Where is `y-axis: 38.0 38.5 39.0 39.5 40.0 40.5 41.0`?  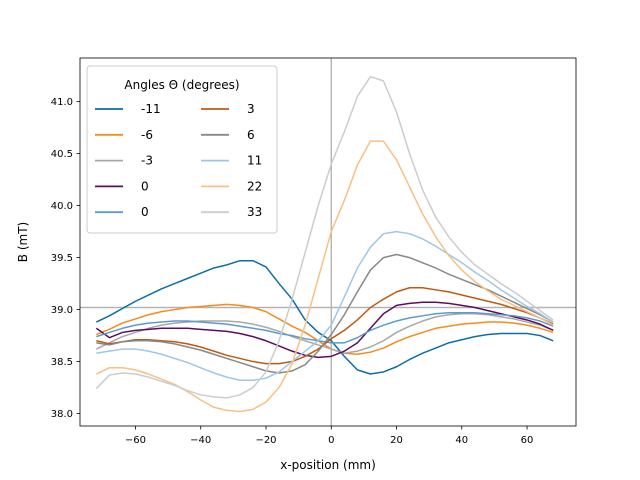 y-axis: 38.0 38.5 39.0 39.5 40.0 40.5 41.0 is located at coordinates (65, 258).